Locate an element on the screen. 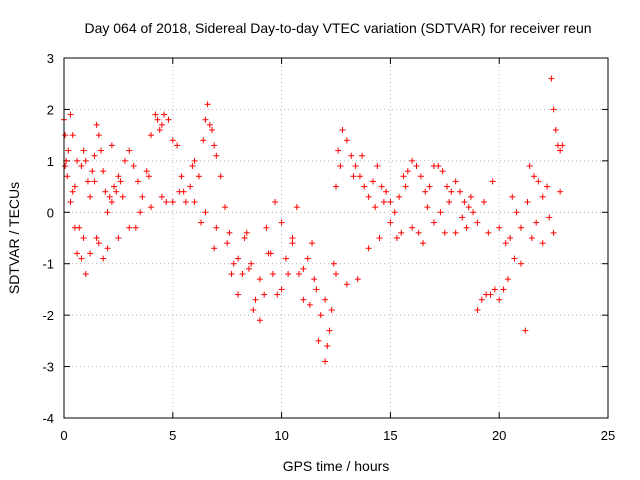  x-tick-label: 20 is located at coordinates (499, 435).